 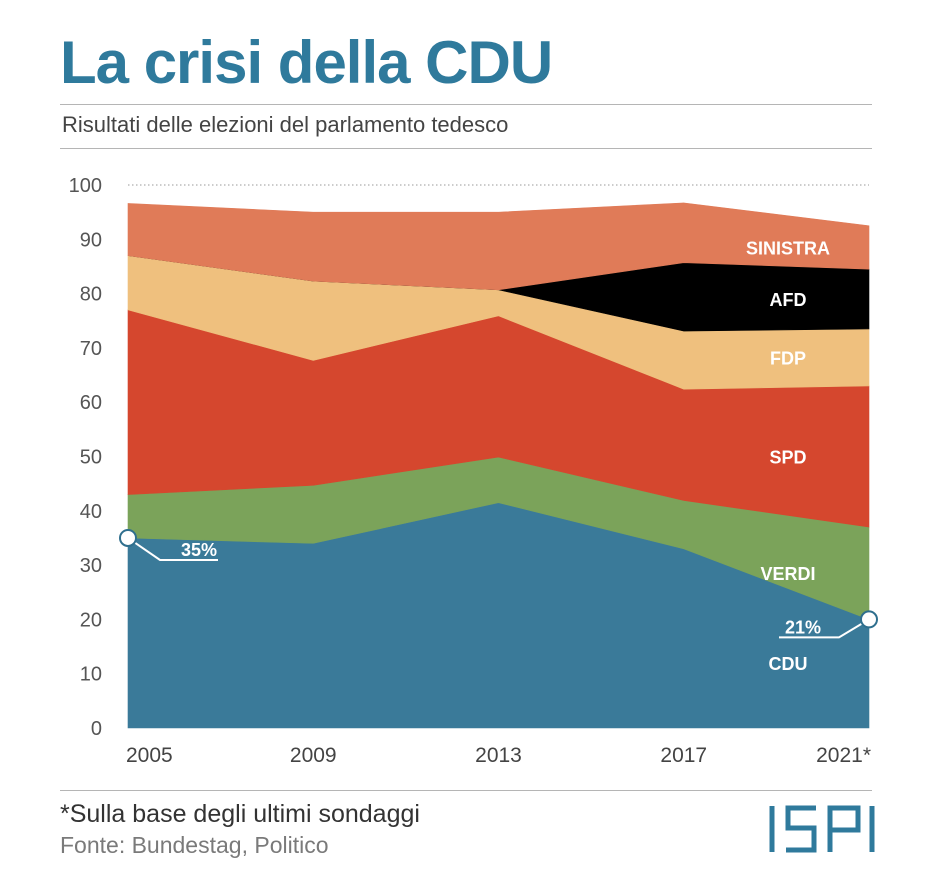 What do you see at coordinates (91, 240) in the screenshot?
I see `y-tick-label: 90` at bounding box center [91, 240].